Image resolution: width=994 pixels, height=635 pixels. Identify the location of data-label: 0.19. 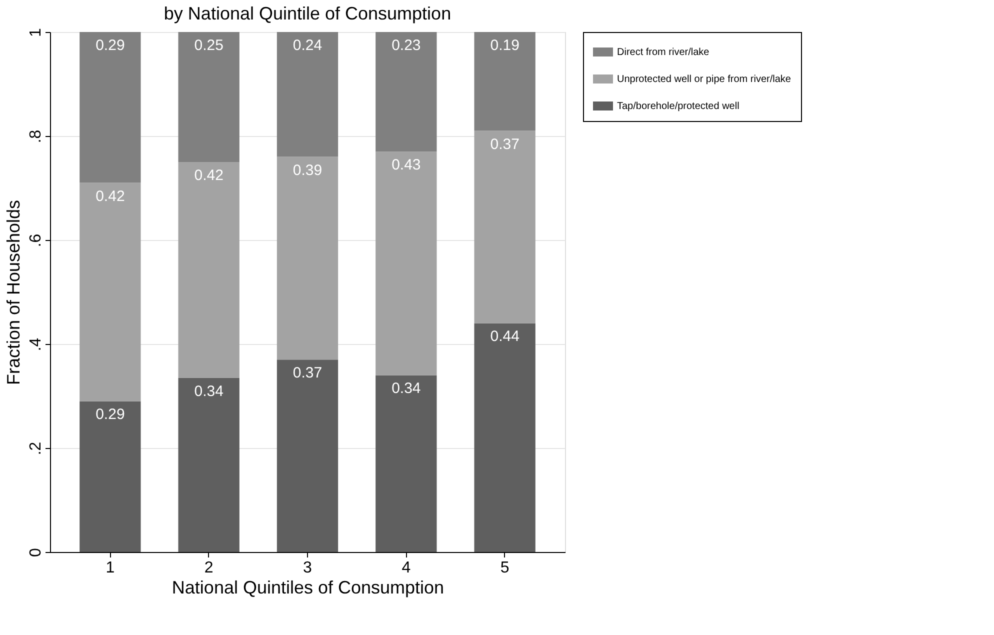
(505, 45).